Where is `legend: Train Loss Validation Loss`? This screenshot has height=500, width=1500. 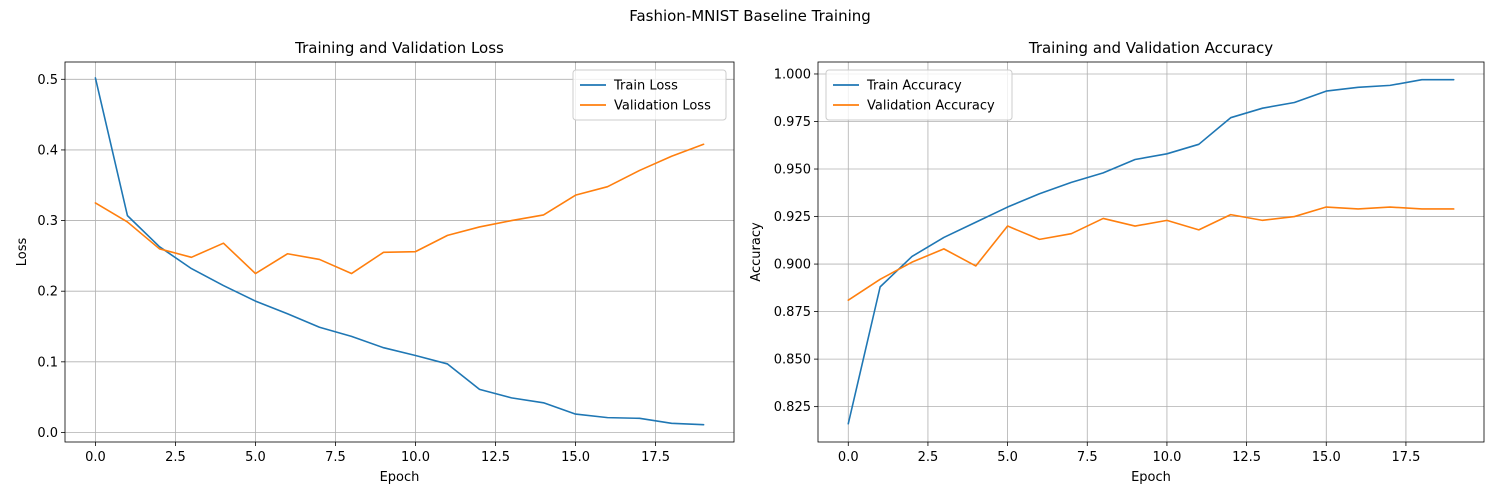 legend: Train Loss Validation Loss is located at coordinates (649, 95).